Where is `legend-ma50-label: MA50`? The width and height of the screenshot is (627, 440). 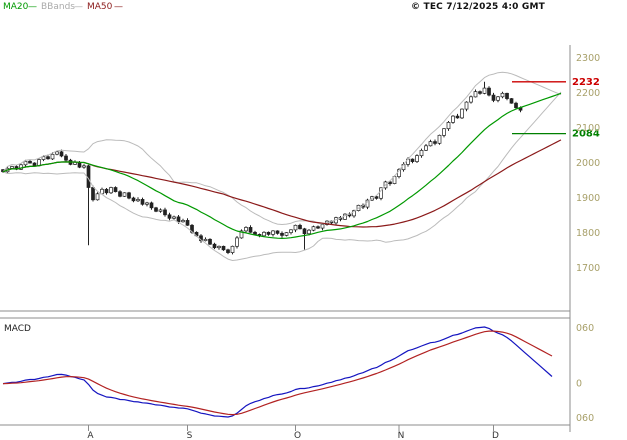
legend-ma50-label: MA50 is located at coordinates (100, 7).